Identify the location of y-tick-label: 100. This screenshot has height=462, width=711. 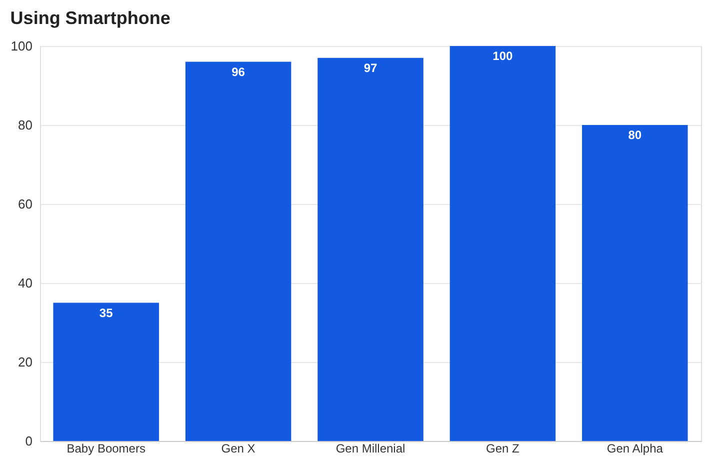
(21, 46).